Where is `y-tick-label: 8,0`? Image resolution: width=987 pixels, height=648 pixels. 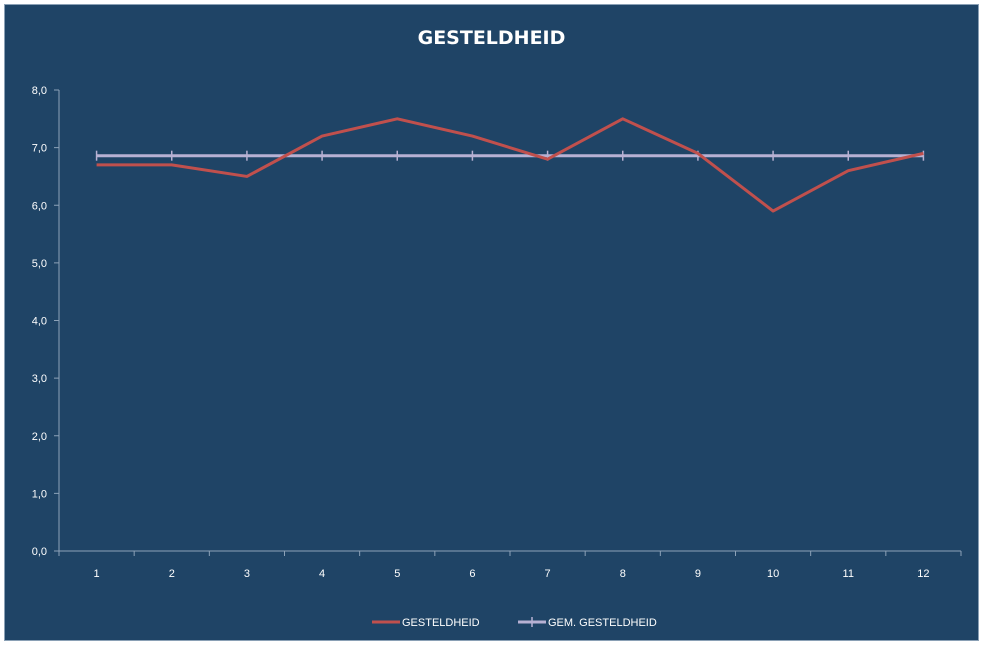 y-tick-label: 8,0 is located at coordinates (39, 91).